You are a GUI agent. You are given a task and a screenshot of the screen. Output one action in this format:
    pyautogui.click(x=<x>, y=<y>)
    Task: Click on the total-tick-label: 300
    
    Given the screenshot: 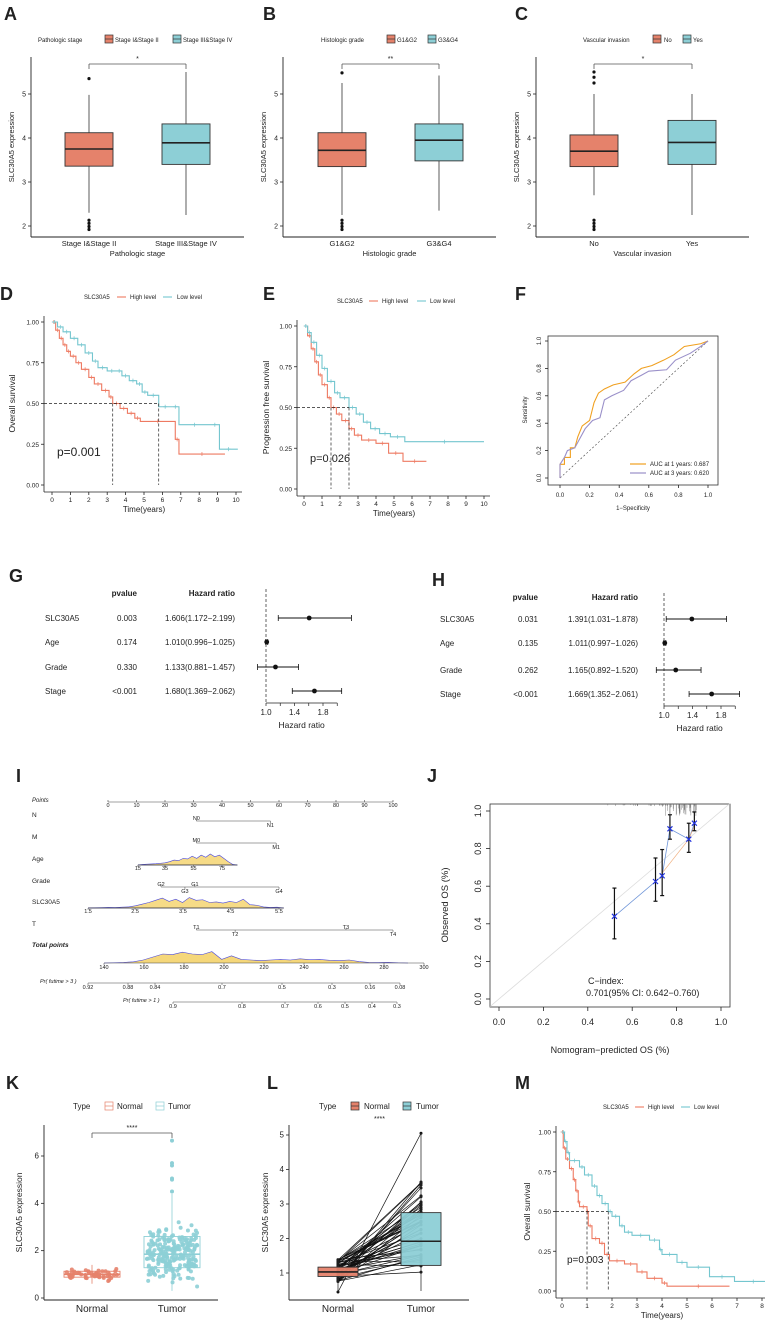 What is the action you would take?
    pyautogui.click(x=423, y=968)
    